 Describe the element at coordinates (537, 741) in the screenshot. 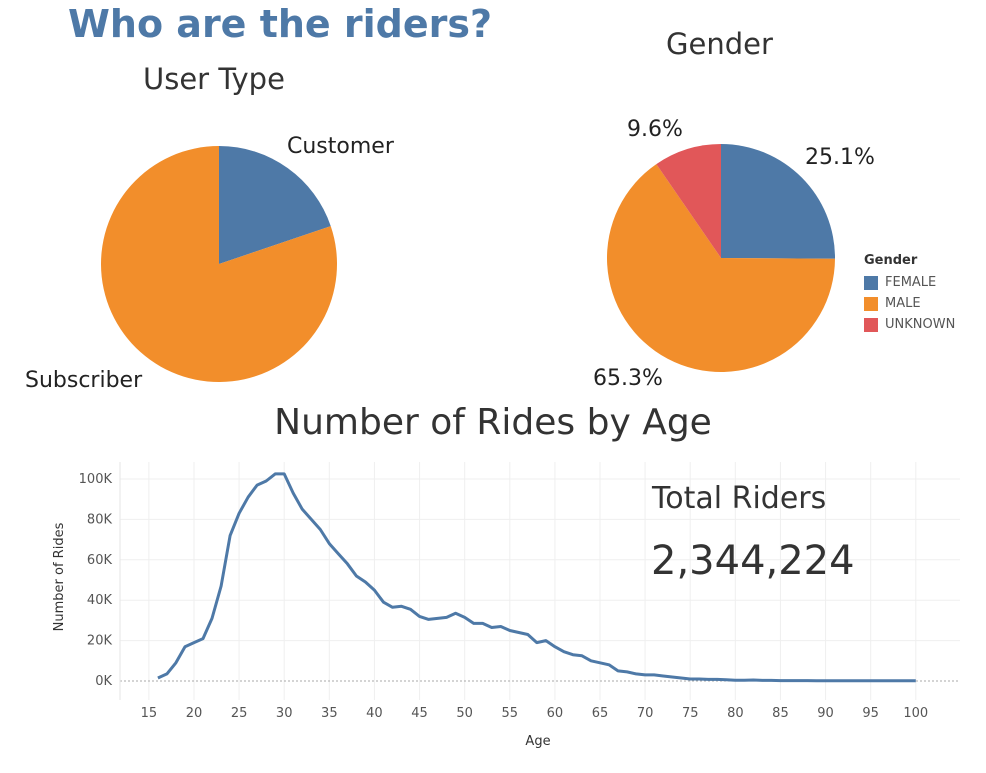

I see `x-axis-label: Age` at that location.